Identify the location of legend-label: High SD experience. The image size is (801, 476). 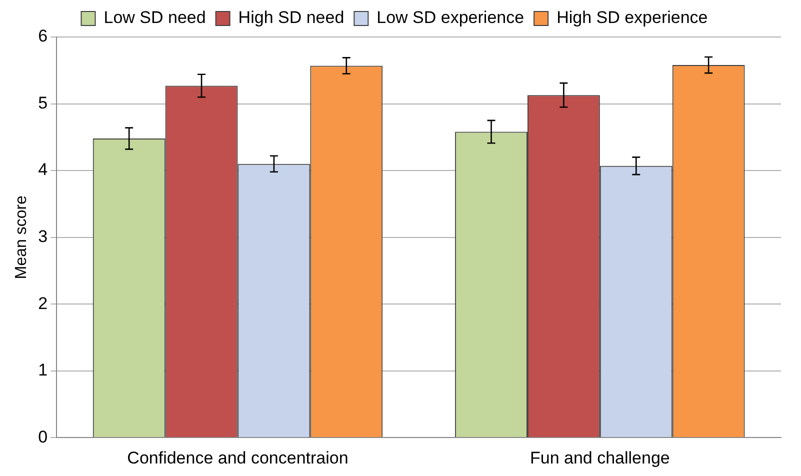
(632, 18).